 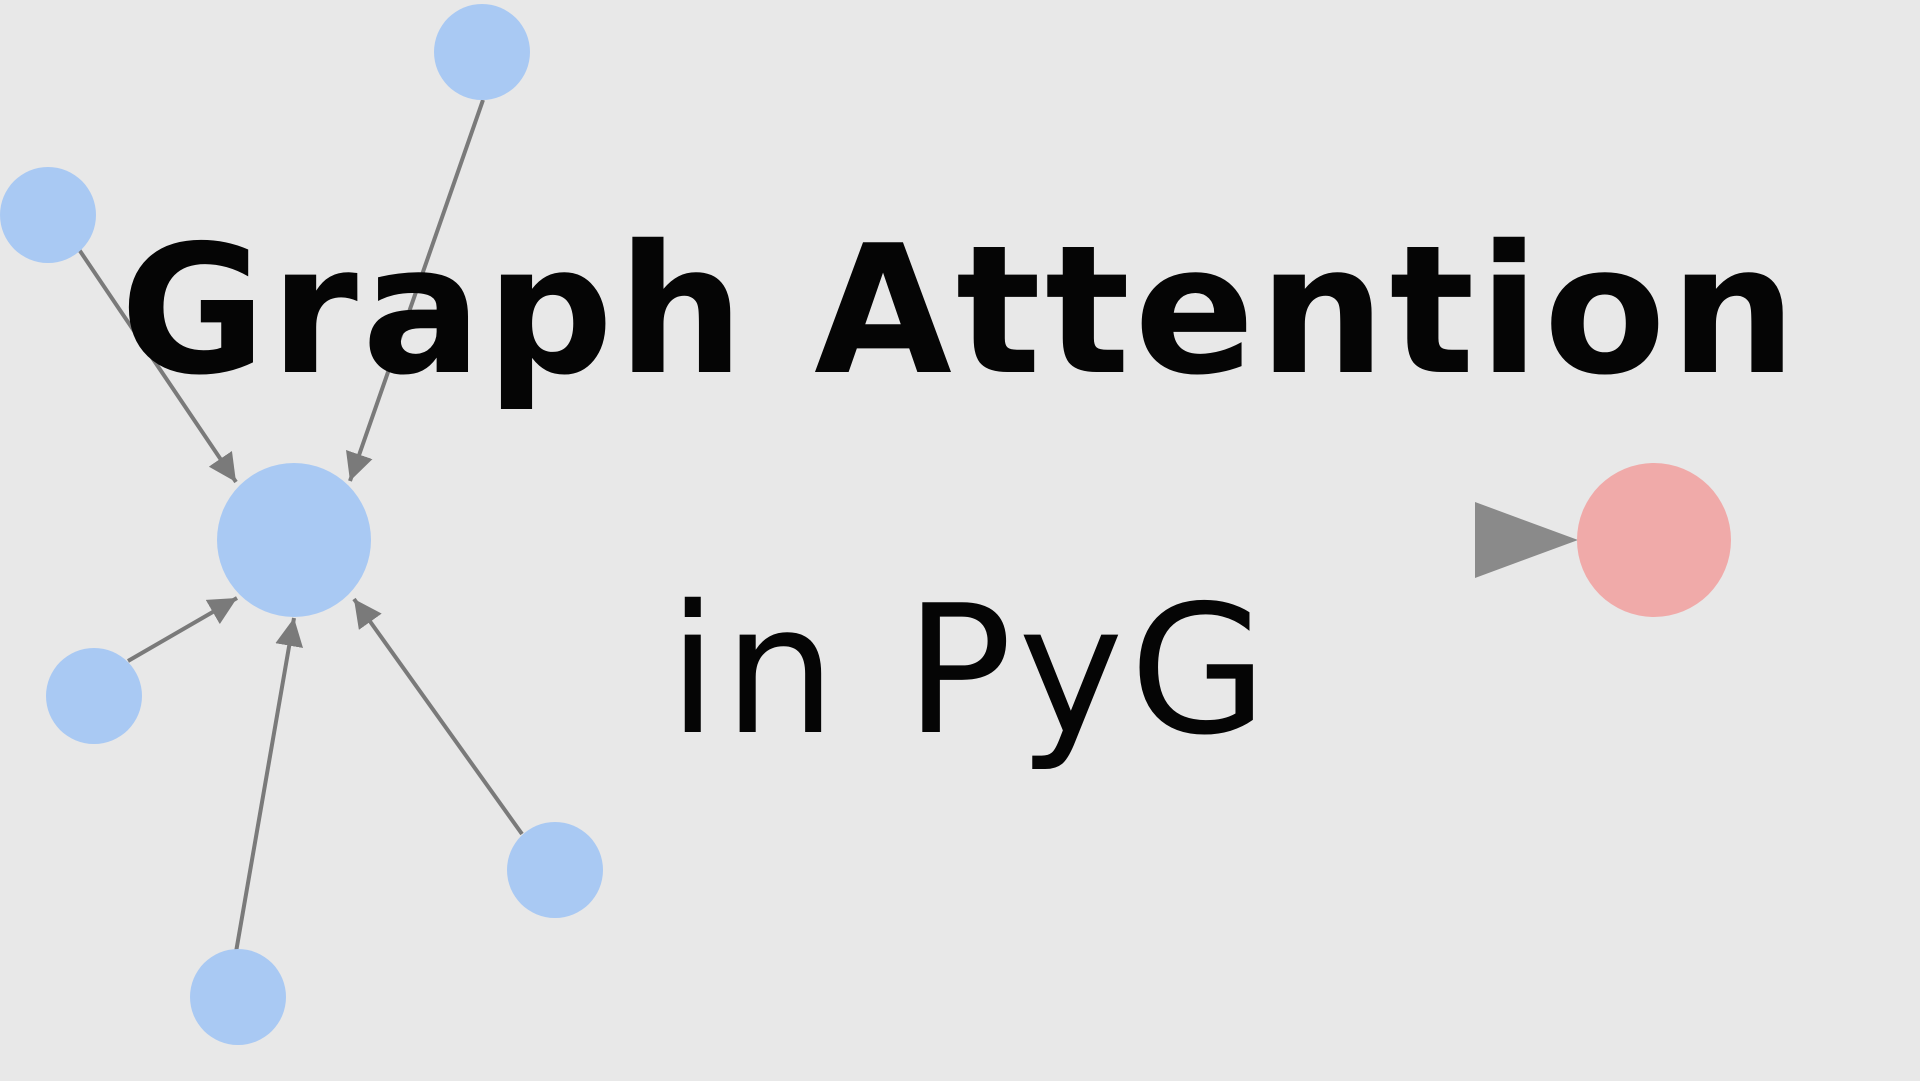 I want to click on thumbnail-subtitle: in PyG, so click(x=971, y=670).